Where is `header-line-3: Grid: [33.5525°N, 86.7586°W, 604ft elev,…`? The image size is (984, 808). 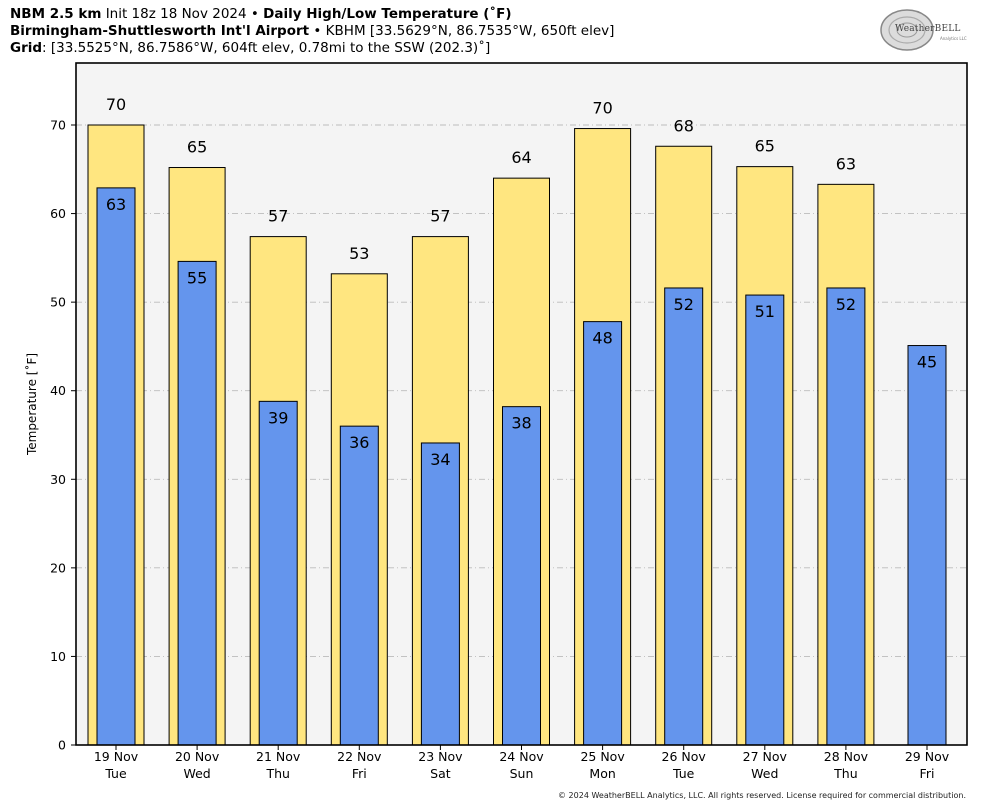
header-line-3: Grid: [33.5525°N, 86.7586°W, 604ft elev,… is located at coordinates (312, 48).